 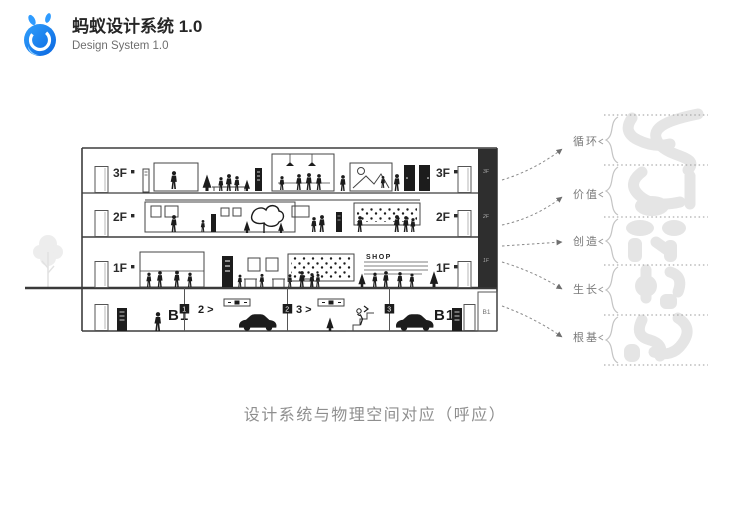 What do you see at coordinates (120, 45) in the screenshot?
I see `app-subtitle: Design System 1.0` at bounding box center [120, 45].